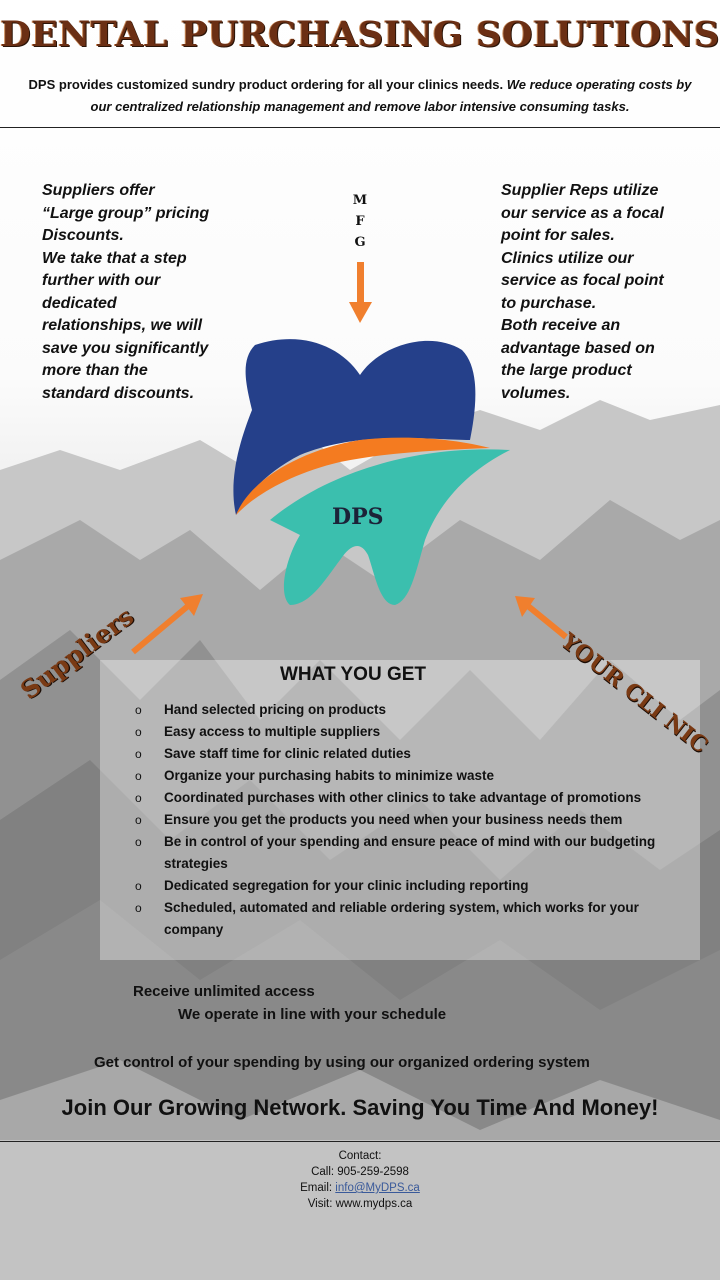  What do you see at coordinates (415, 732) in the screenshot?
I see `list-item: Easy access to multiple suppliers` at bounding box center [415, 732].